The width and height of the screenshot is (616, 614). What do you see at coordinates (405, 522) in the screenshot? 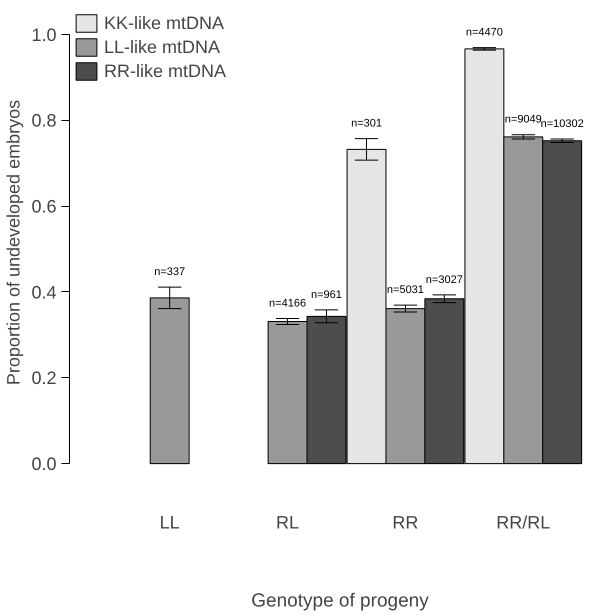
I see `x-tick-label: RR` at bounding box center [405, 522].